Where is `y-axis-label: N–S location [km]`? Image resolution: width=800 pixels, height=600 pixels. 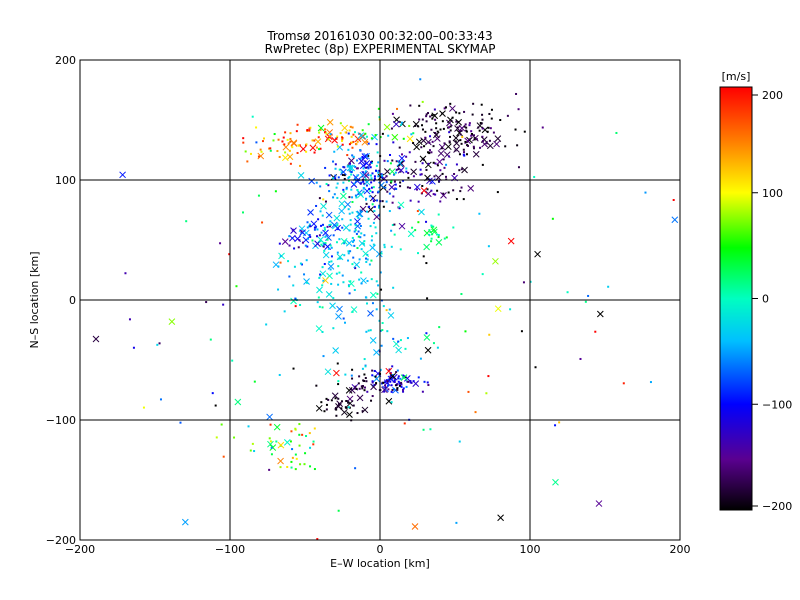
y-axis-label: N–S location [km] is located at coordinates (34, 299).